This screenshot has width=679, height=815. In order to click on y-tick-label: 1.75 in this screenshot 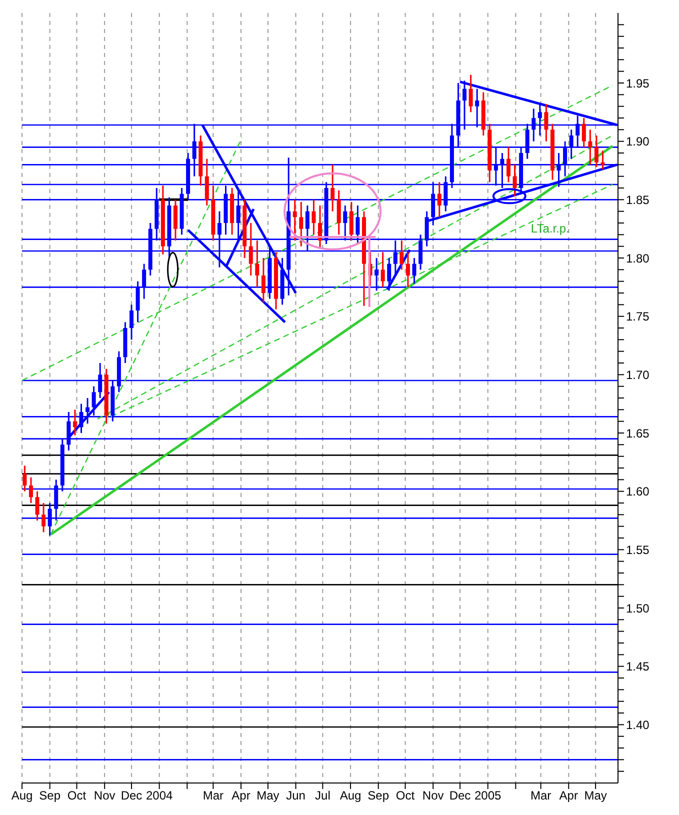, I will do `click(638, 317)`.